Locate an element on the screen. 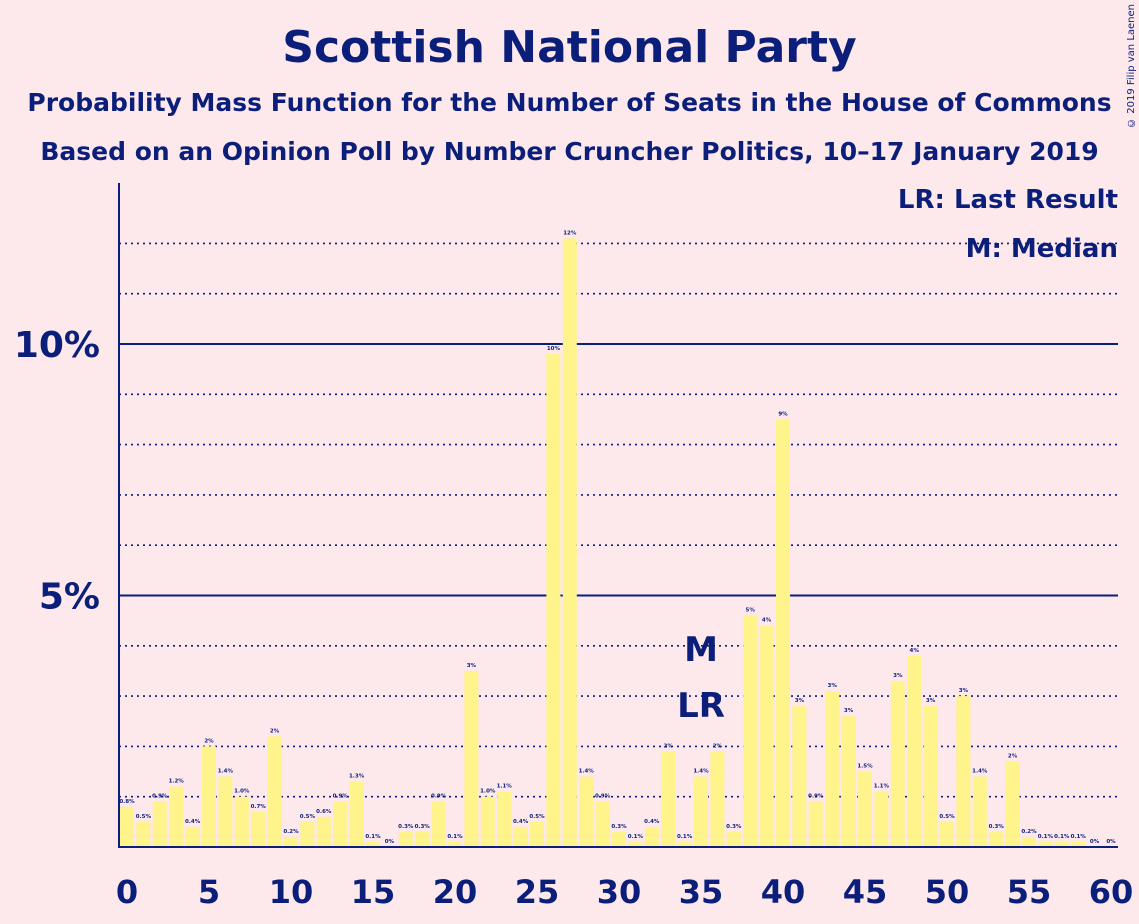 Image resolution: width=1139 pixels, height=924 pixels. bar-label-seat-6: 1.4% is located at coordinates (226, 772).